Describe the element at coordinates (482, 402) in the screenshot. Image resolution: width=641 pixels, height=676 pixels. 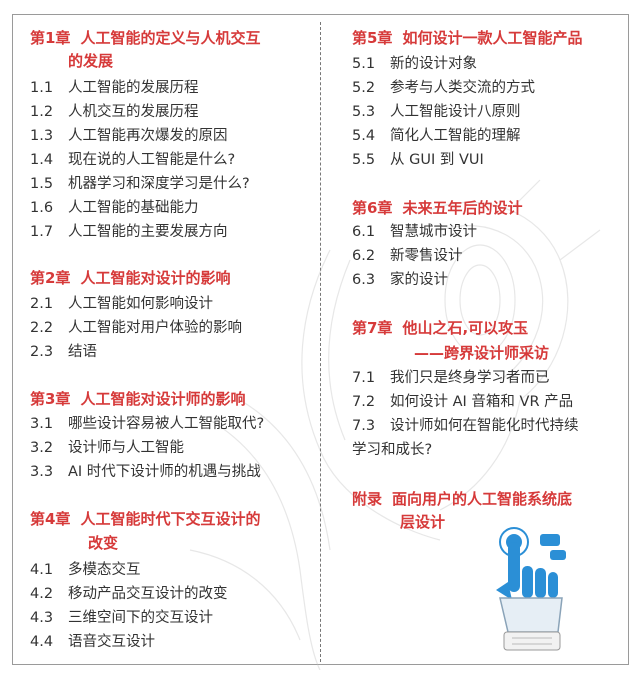
I see `item-text: 如何设计 AI 音箱和 VR 产品` at that location.